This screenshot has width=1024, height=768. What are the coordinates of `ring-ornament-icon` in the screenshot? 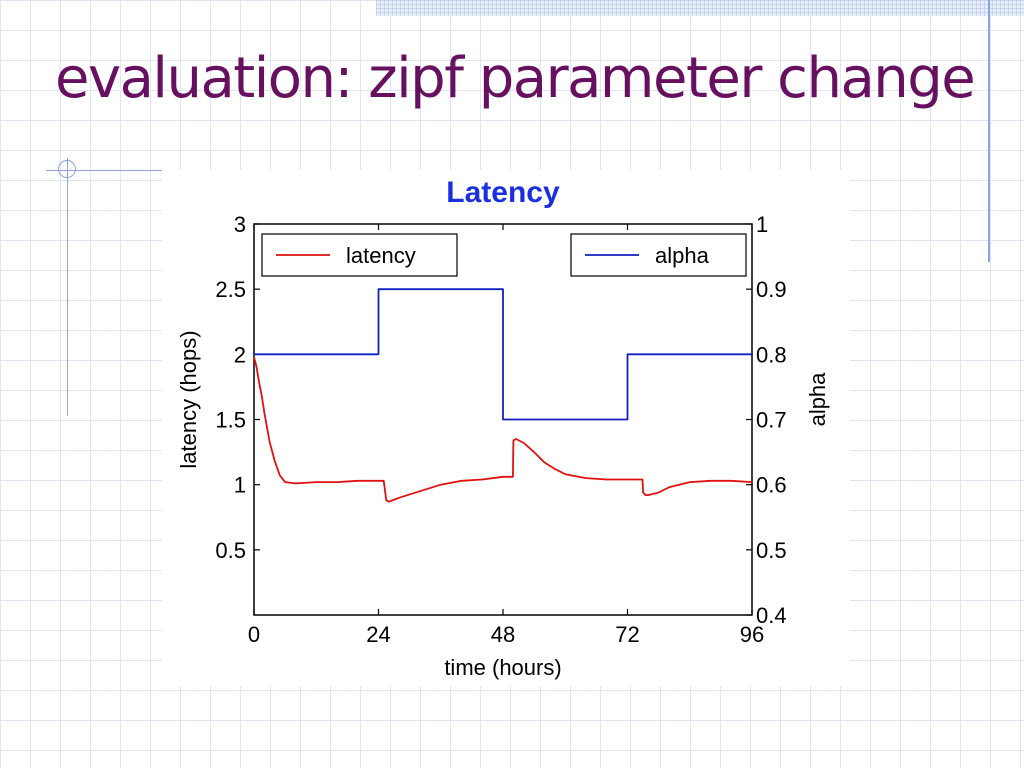 It's located at (67, 169).